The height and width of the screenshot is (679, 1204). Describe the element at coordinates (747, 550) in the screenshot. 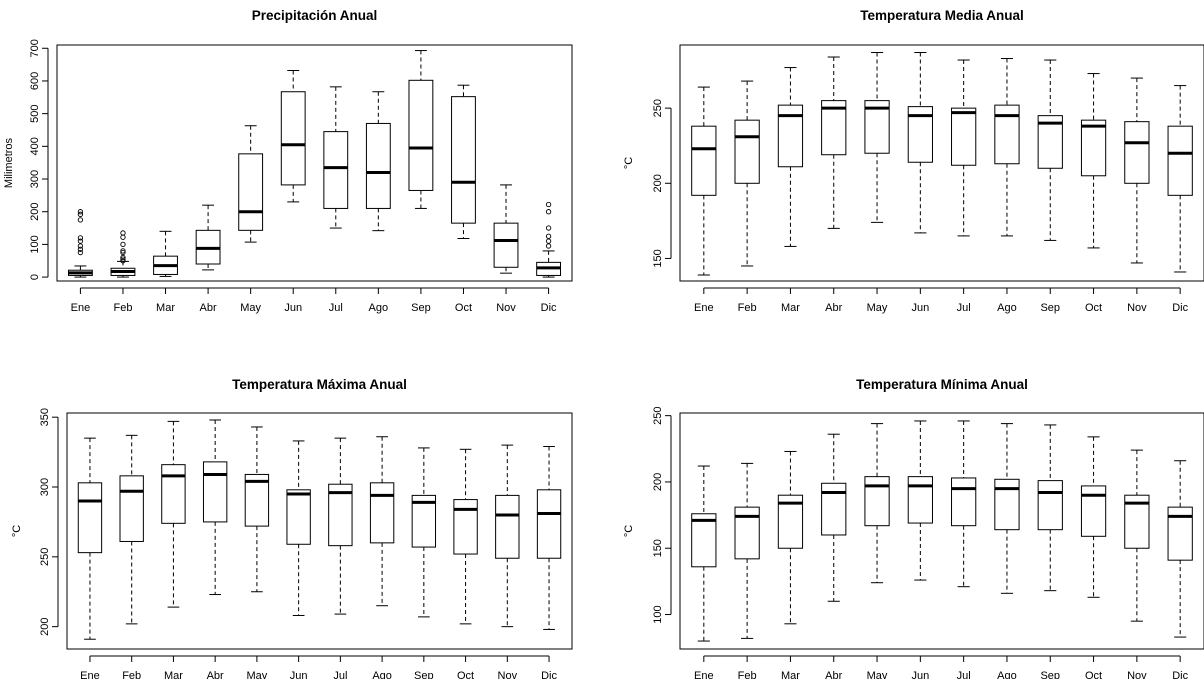

I see `box-feb` at that location.